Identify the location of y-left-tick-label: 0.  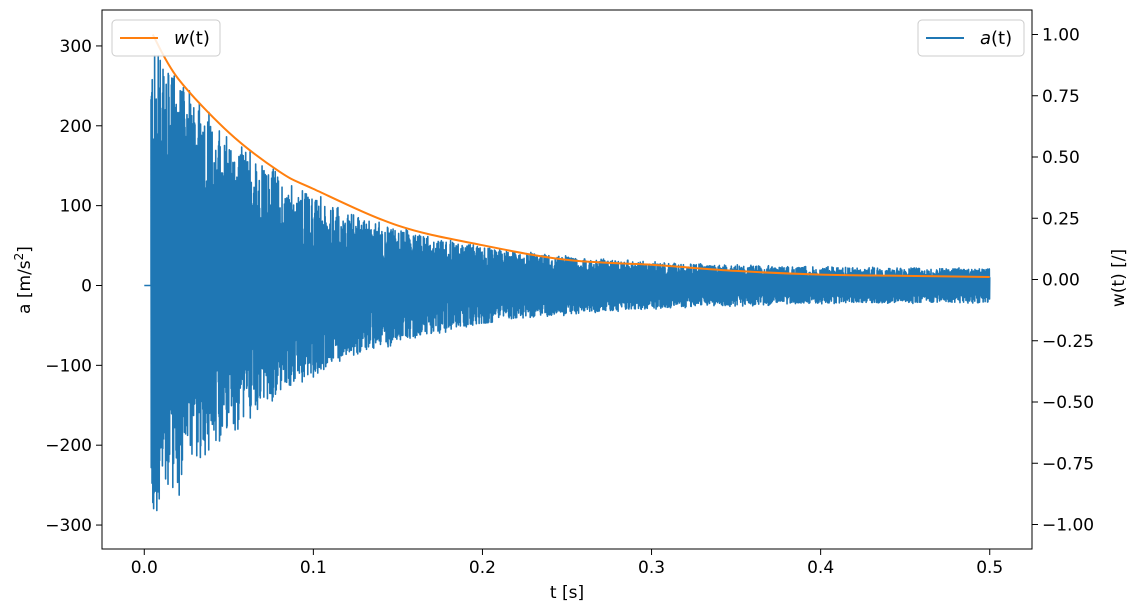
(86, 286).